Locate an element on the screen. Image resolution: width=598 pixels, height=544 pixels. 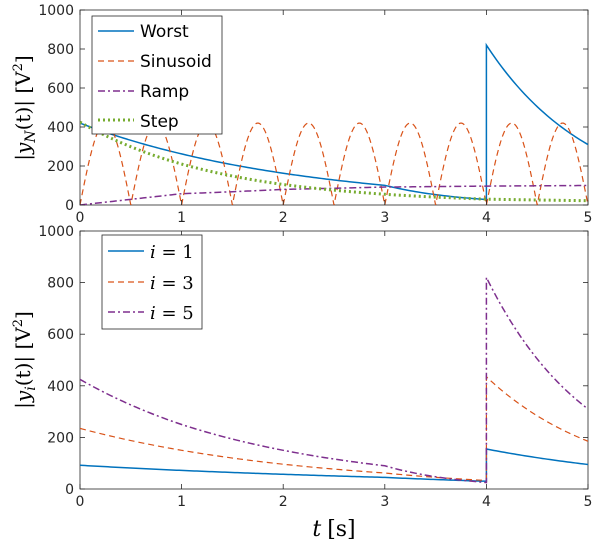
x-axis-label: t [s] is located at coordinates (333, 529).